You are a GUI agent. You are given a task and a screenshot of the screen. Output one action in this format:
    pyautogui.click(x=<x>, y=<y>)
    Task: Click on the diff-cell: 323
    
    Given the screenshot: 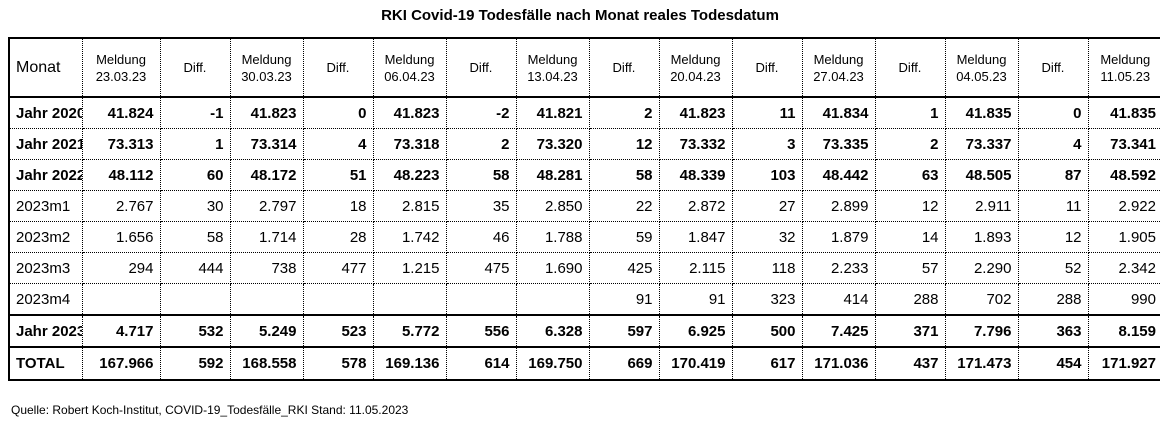 What is the action you would take?
    pyautogui.click(x=767, y=299)
    